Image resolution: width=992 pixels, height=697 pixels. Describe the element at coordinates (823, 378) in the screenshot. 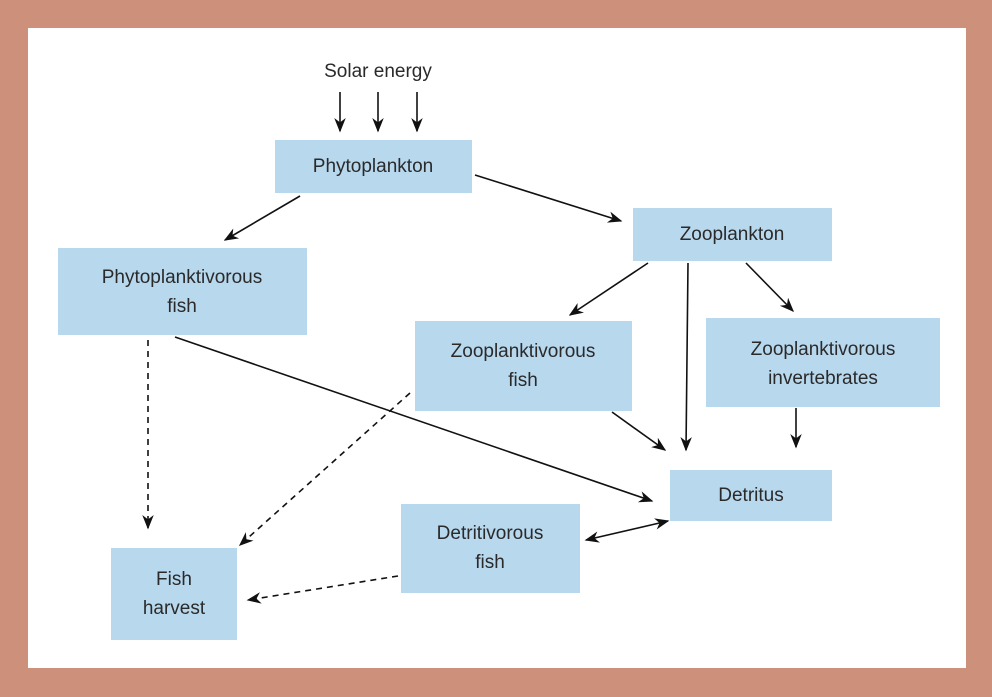

I see `node-label: invertebrates` at that location.